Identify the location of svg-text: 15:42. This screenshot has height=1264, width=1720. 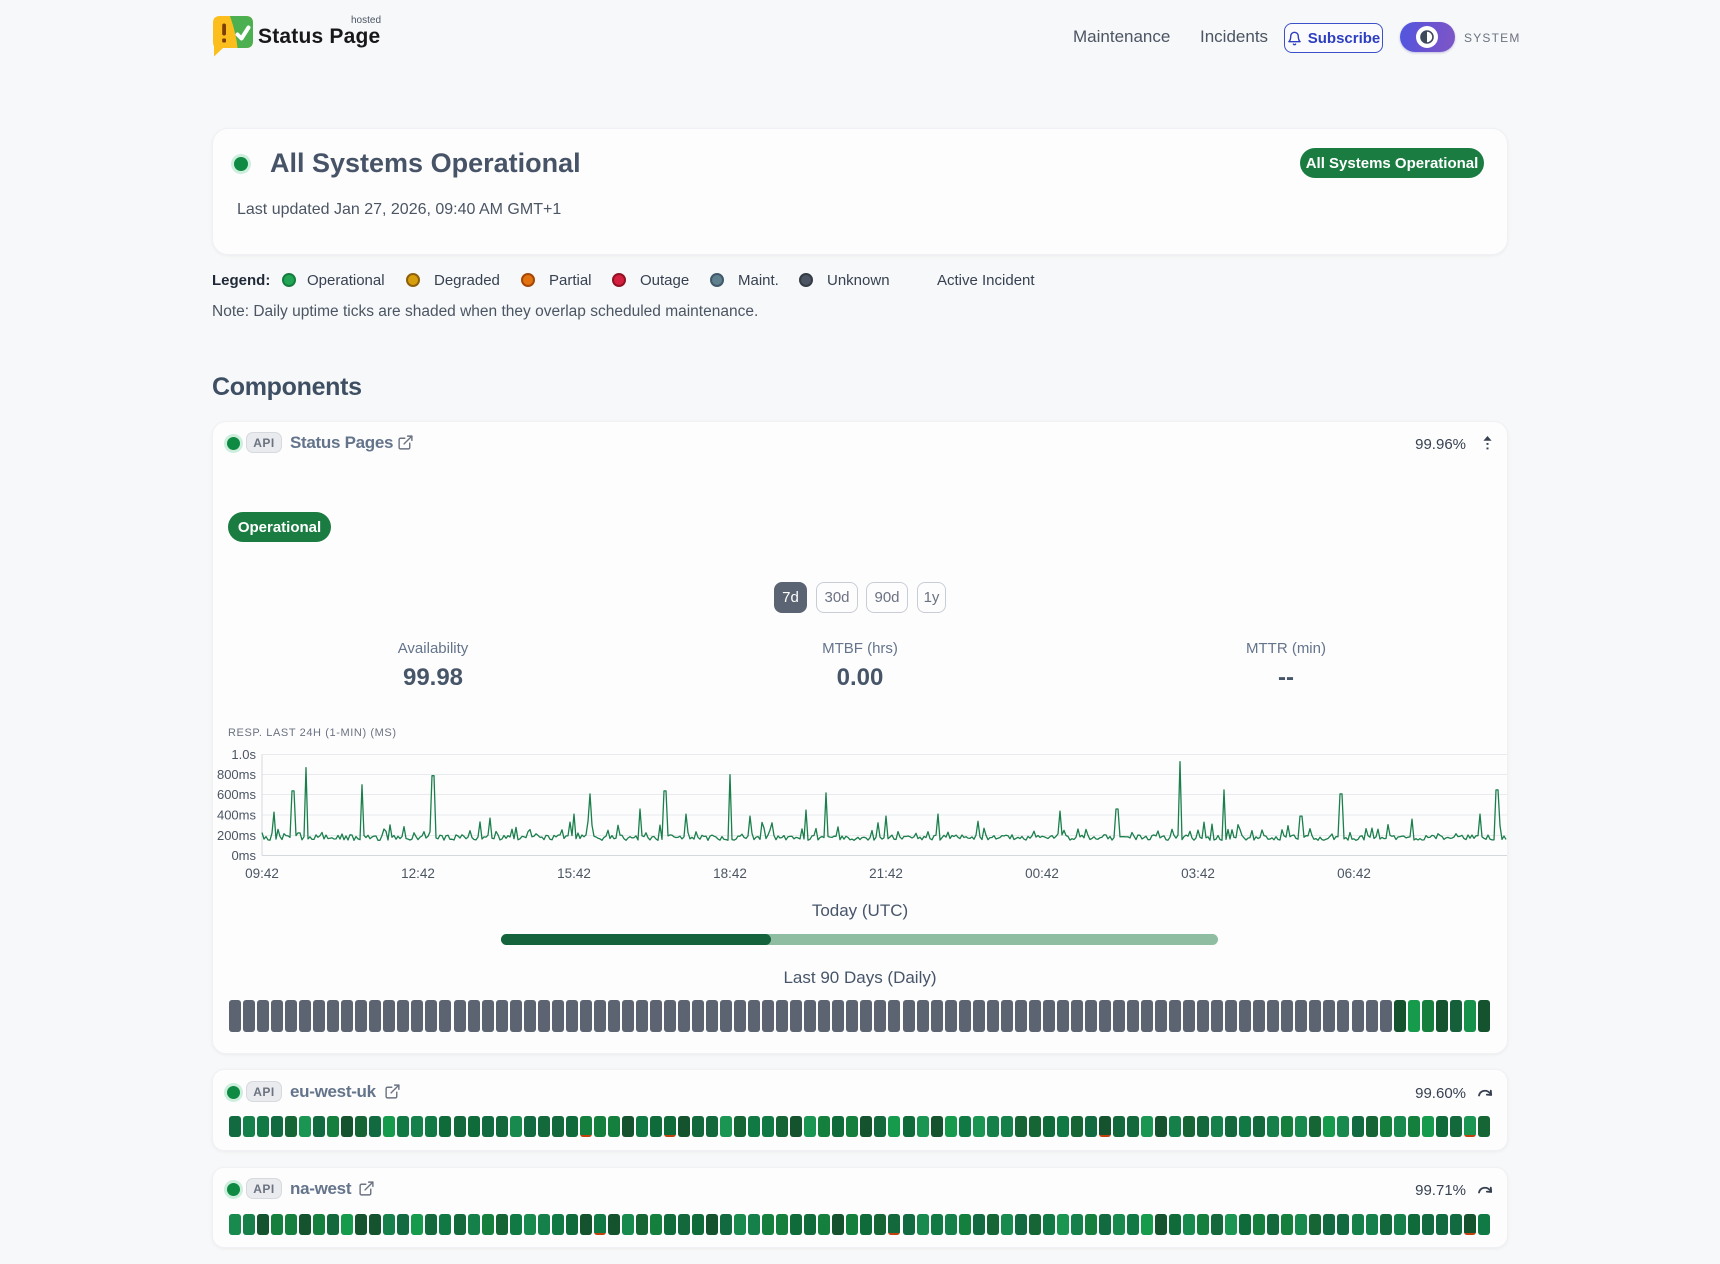
(574, 873).